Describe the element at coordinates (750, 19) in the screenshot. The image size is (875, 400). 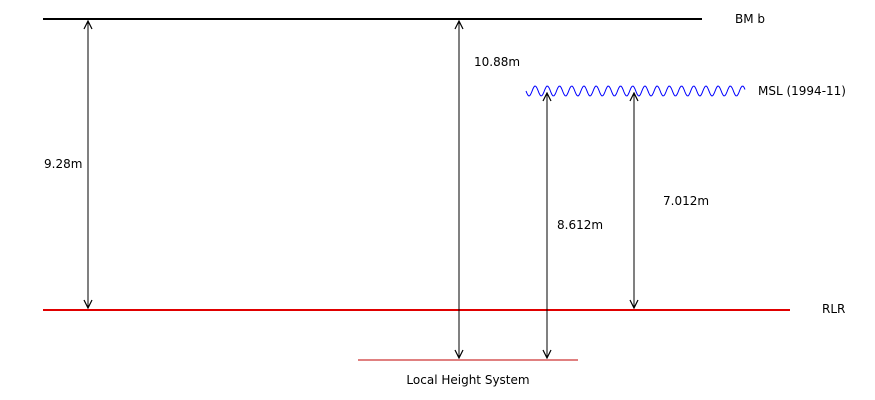
I see `bm-level-label: BM b` at that location.